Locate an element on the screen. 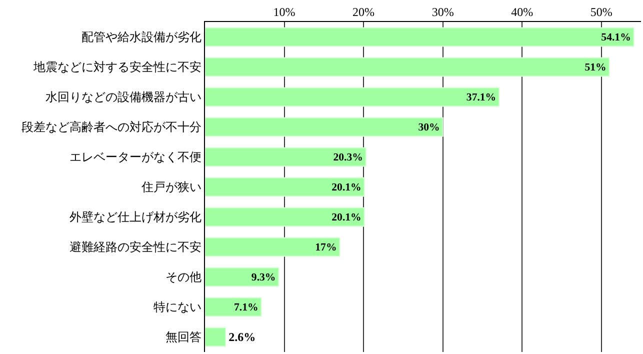 The height and width of the screenshot is (354, 643). x-tick-label: 10% is located at coordinates (284, 12).